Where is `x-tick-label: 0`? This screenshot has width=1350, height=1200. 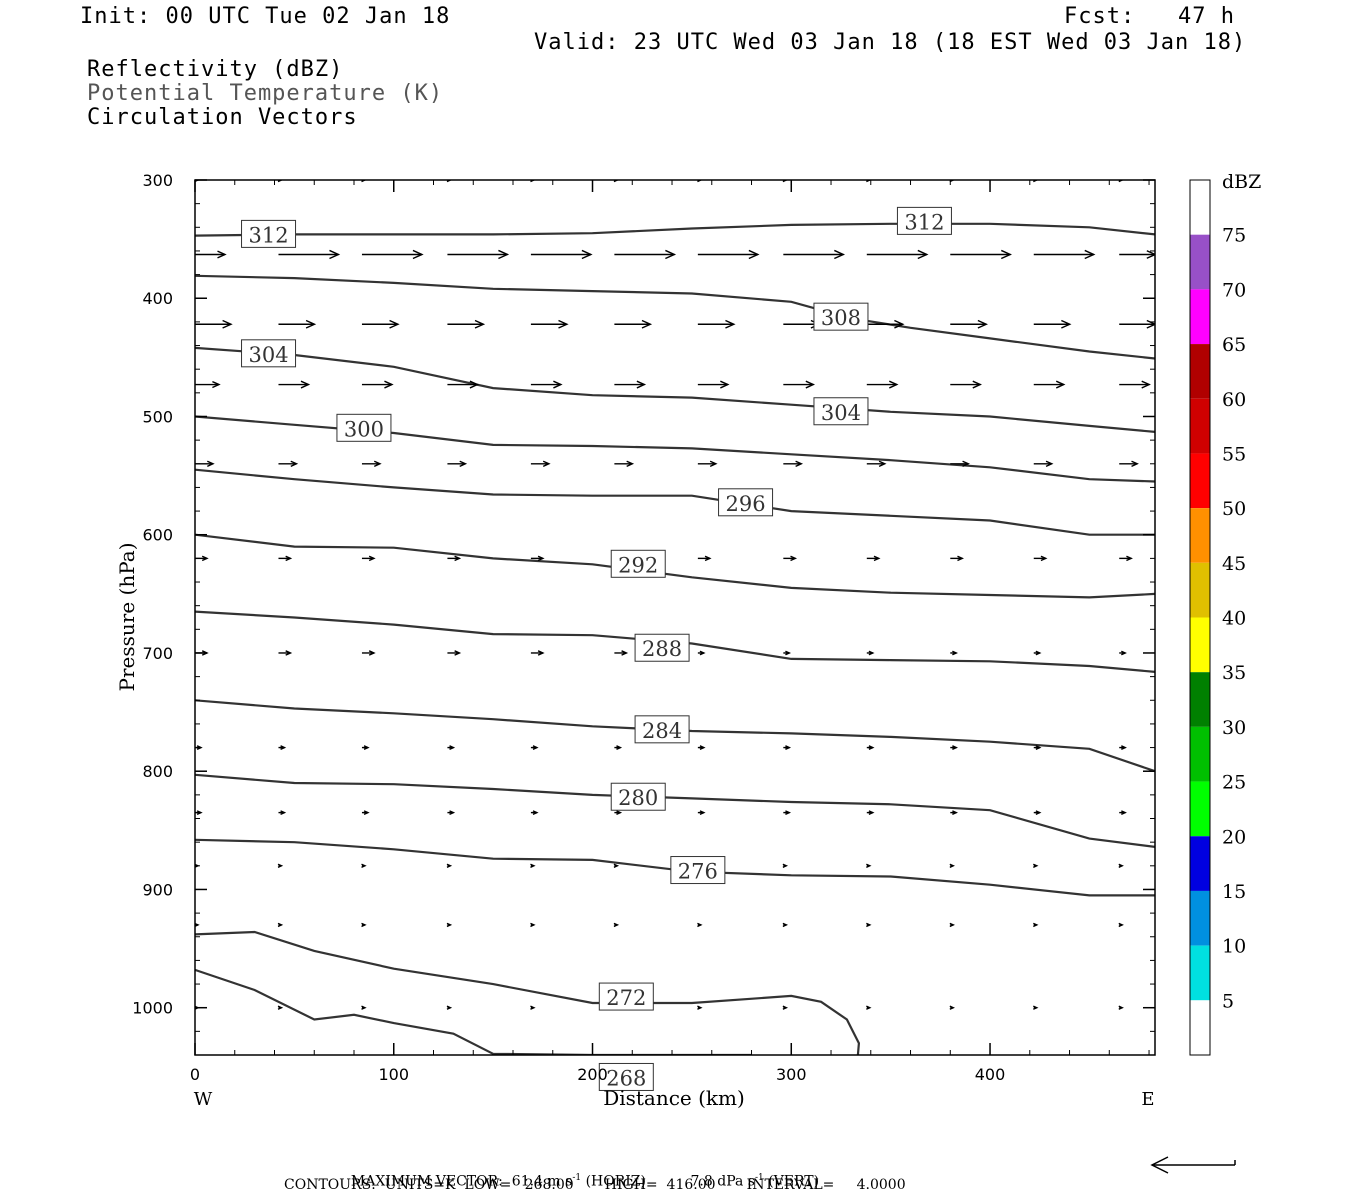 x-tick-label: 0 is located at coordinates (195, 1074).